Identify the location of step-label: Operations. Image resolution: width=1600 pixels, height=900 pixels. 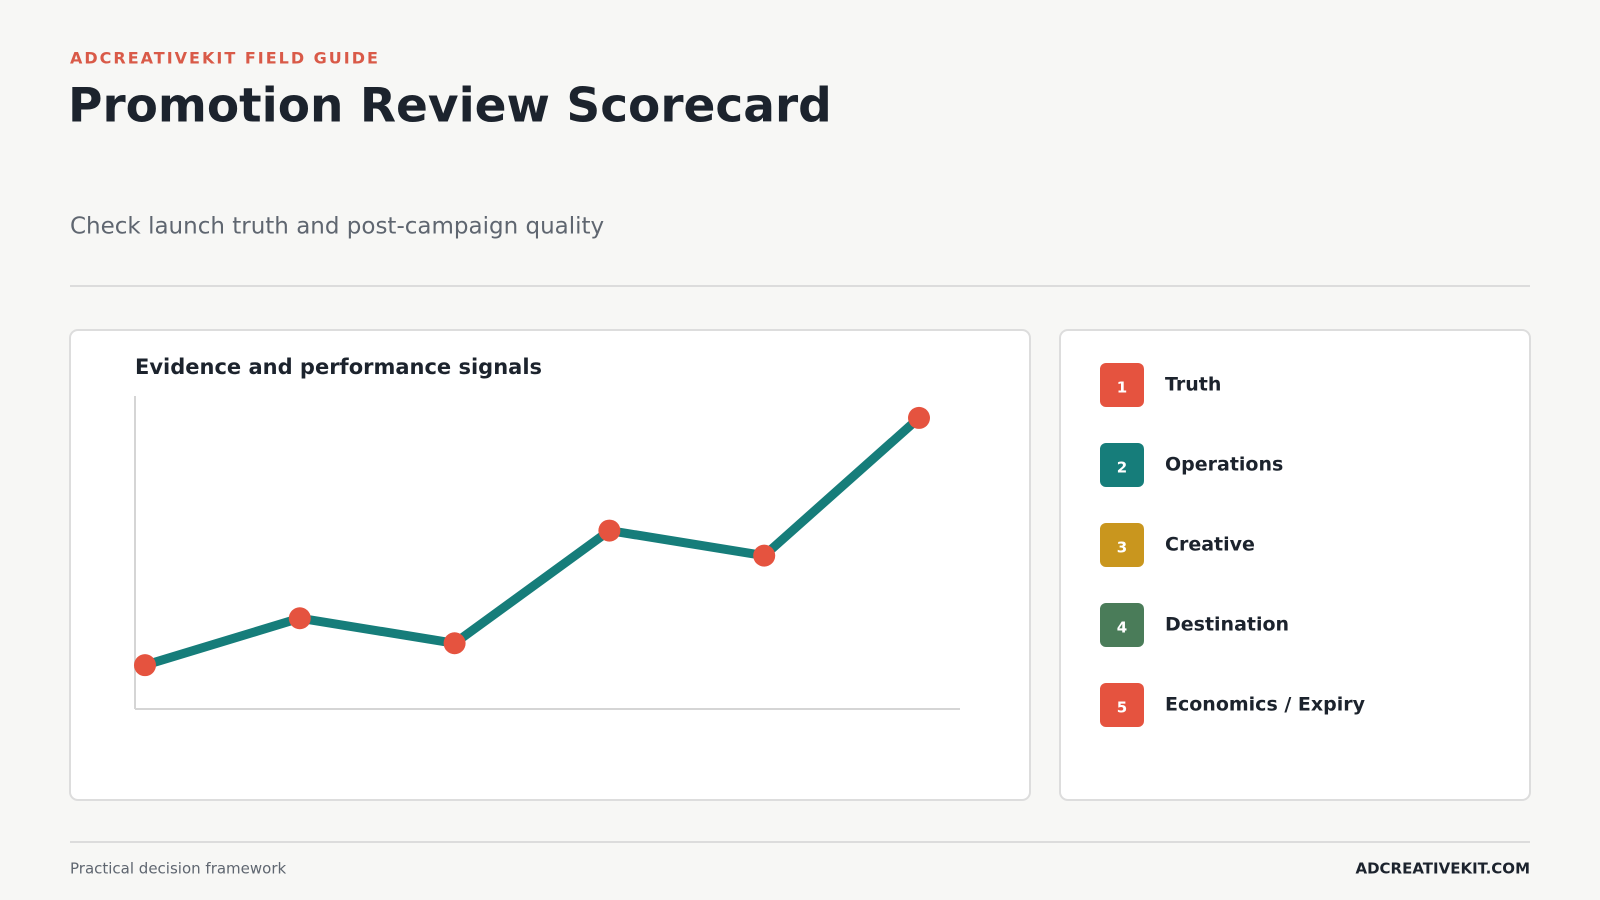
(1224, 465).